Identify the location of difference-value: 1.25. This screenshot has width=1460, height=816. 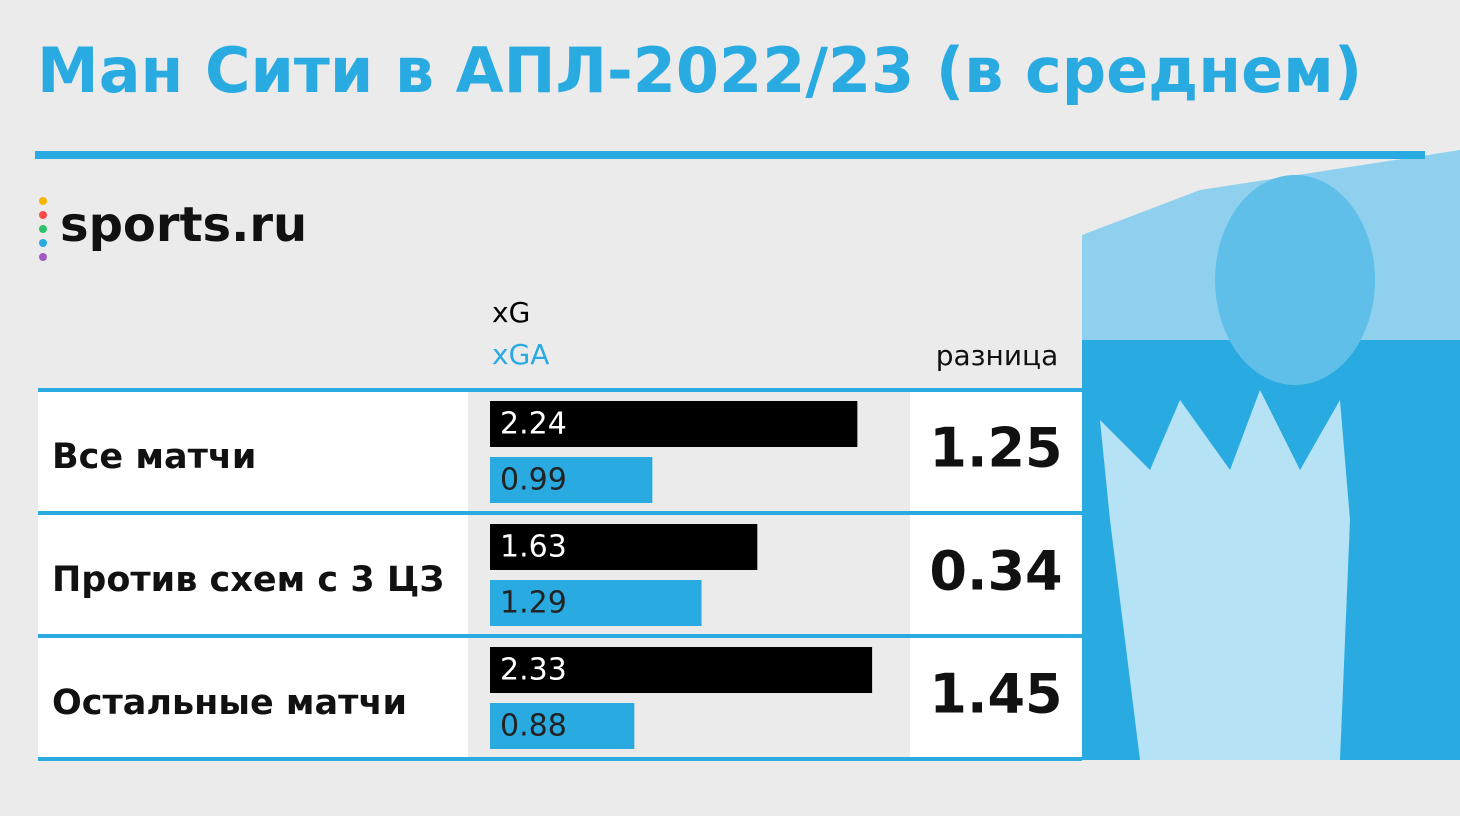
(995, 448).